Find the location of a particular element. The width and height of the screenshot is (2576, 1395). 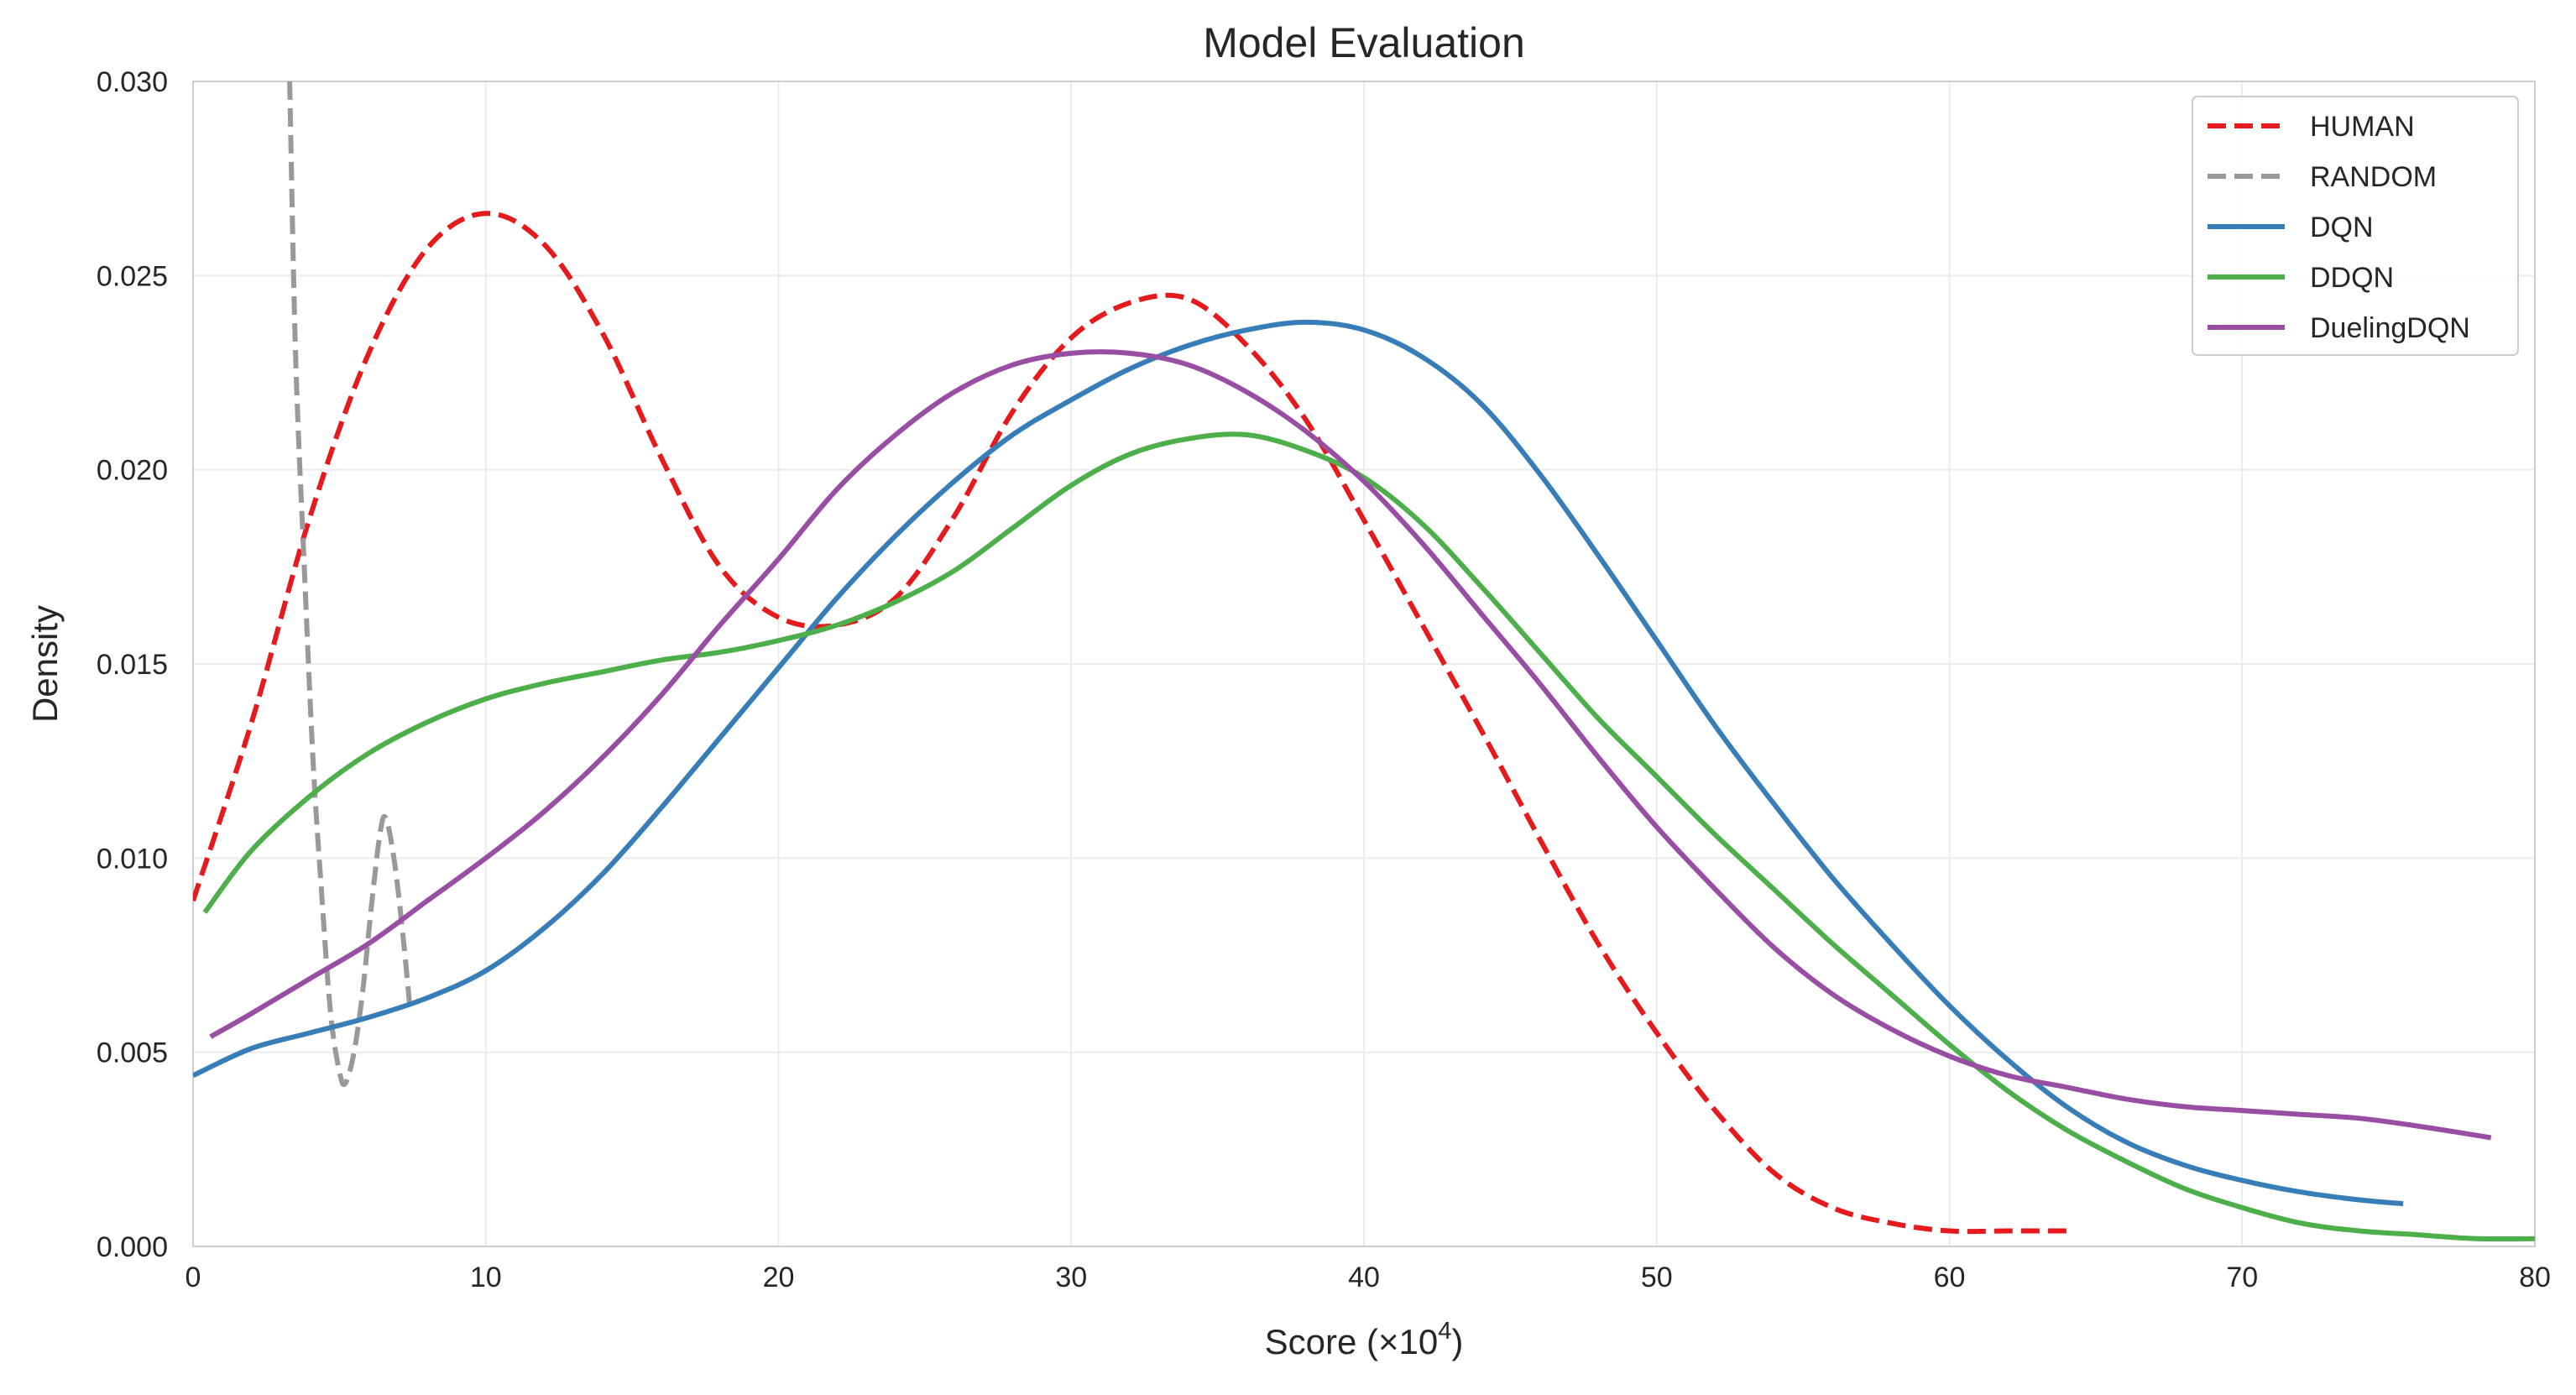

legend-label-random: RANDOM is located at coordinates (2373, 177).